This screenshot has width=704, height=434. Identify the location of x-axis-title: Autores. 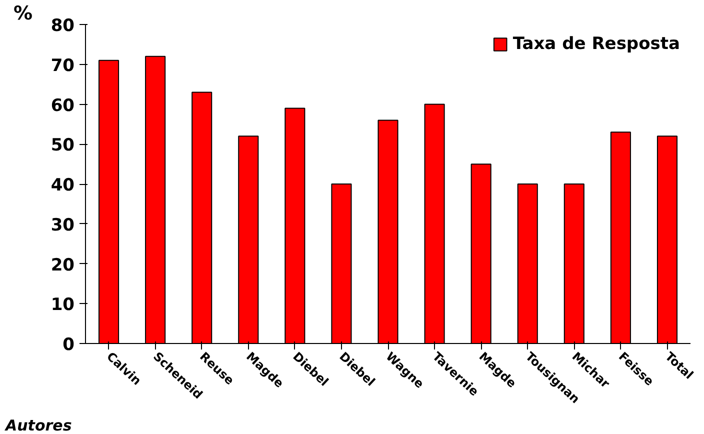
(38, 425).